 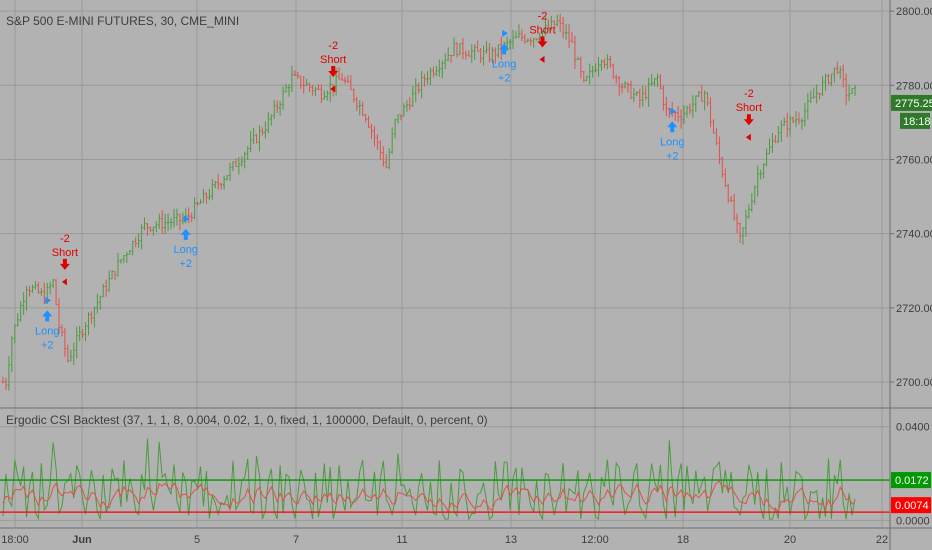 I want to click on indicator-series-red, so click(x=429, y=496).